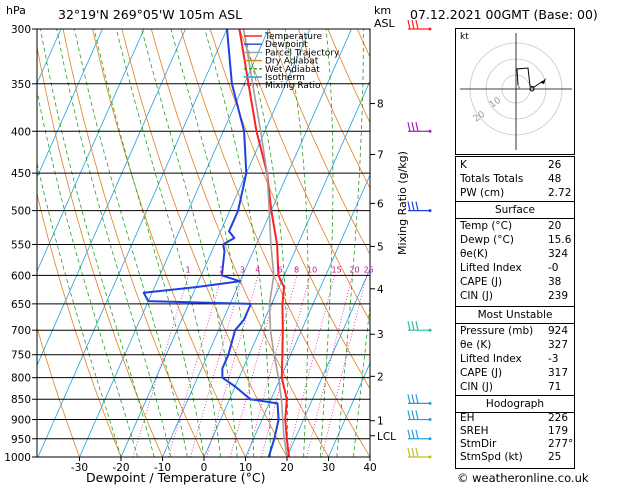  I want to click on mixing-ratio-label: 25, so click(369, 269).